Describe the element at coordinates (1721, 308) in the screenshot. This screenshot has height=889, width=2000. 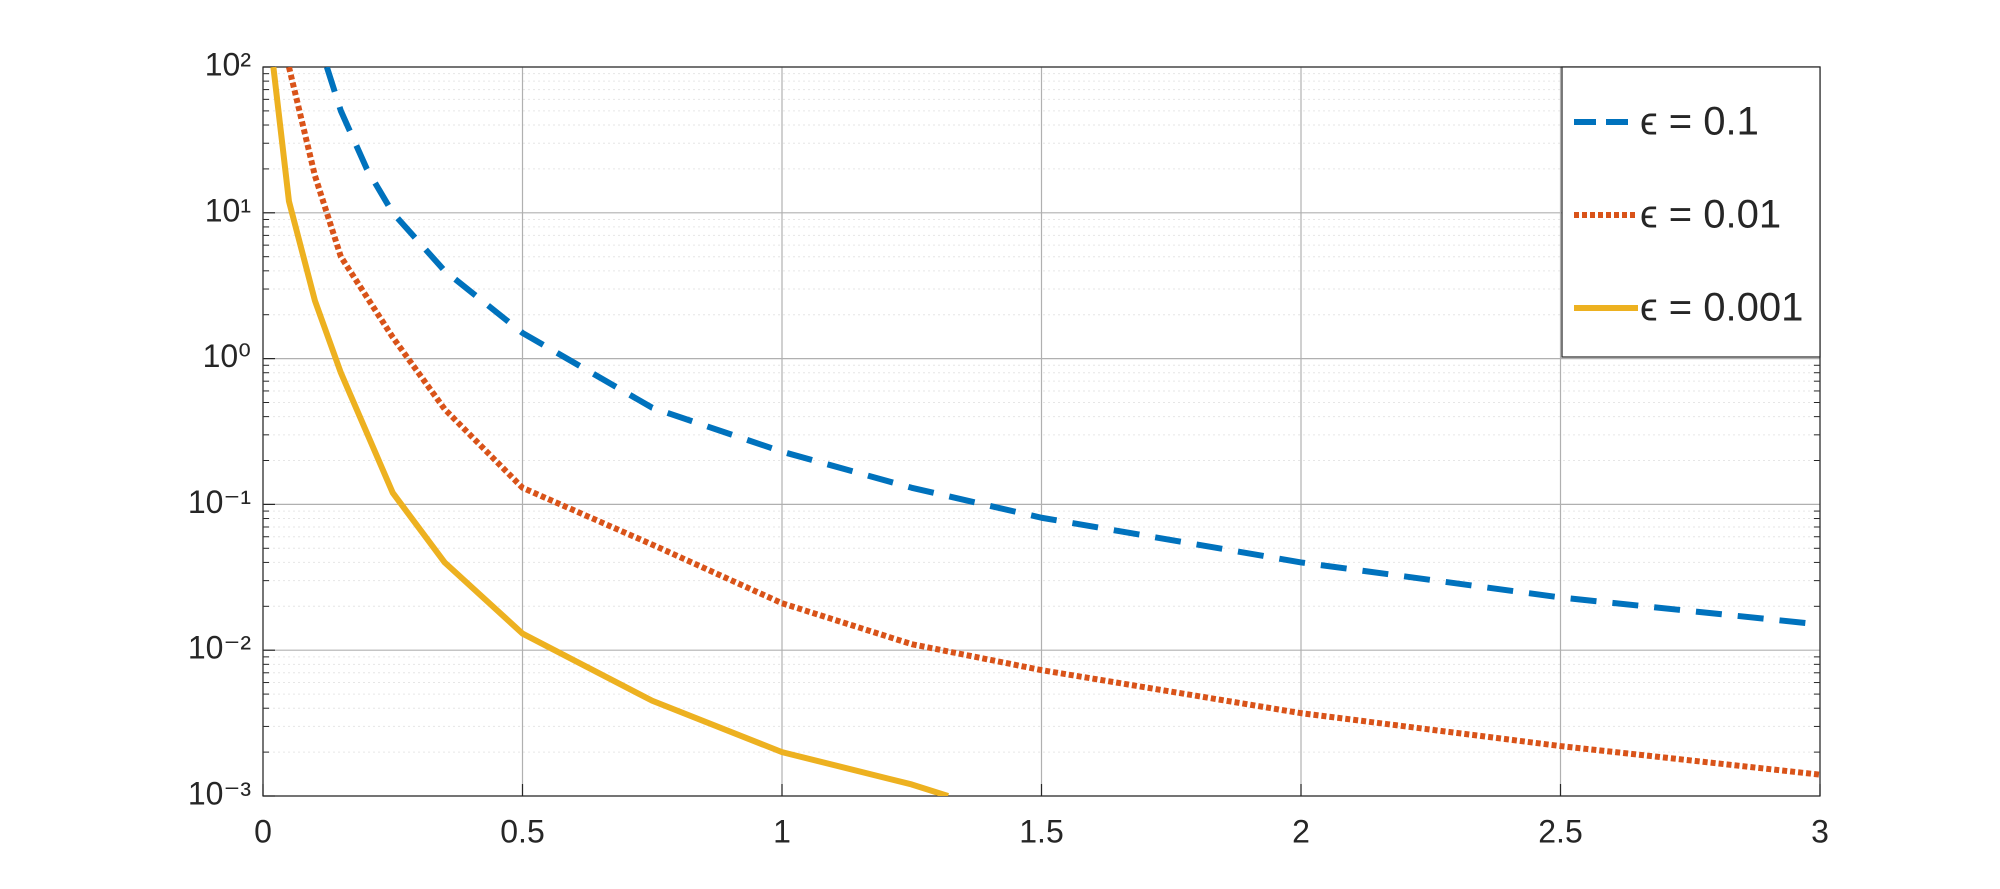
I see `legend-label: ϵ = 0.001` at that location.